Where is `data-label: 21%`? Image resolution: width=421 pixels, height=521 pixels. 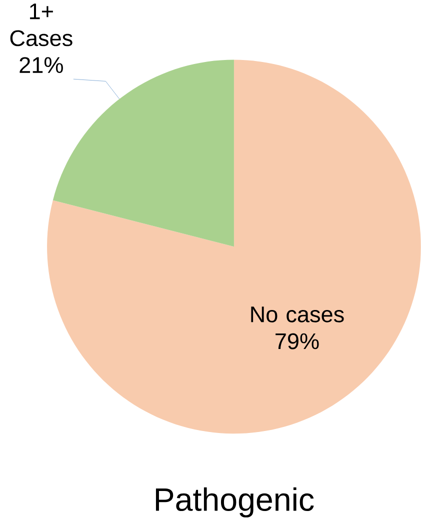 data-label: 21% is located at coordinates (41, 65).